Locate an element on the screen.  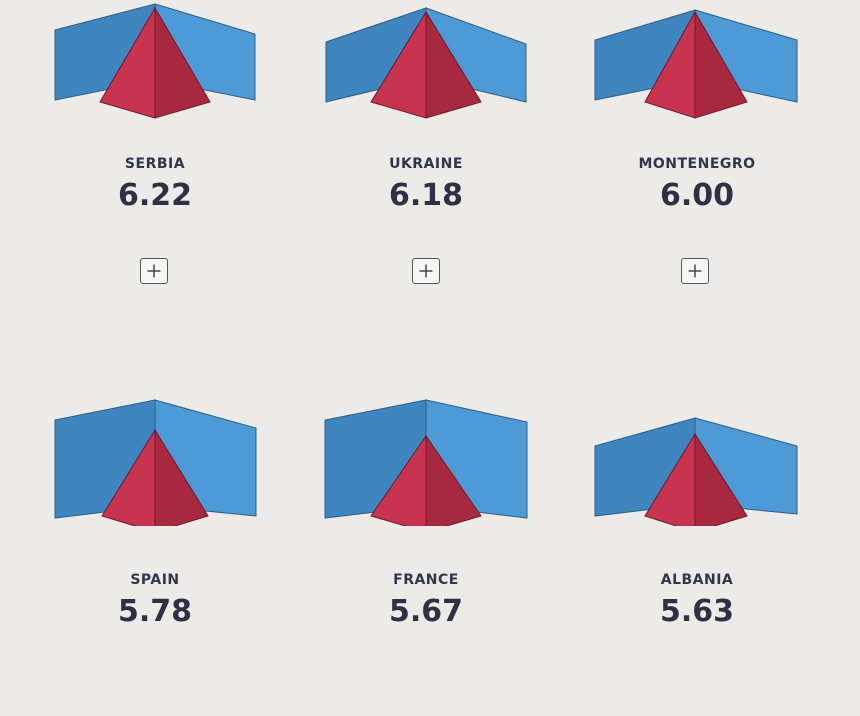
country-name: ALBANIA is located at coordinates (697, 580).